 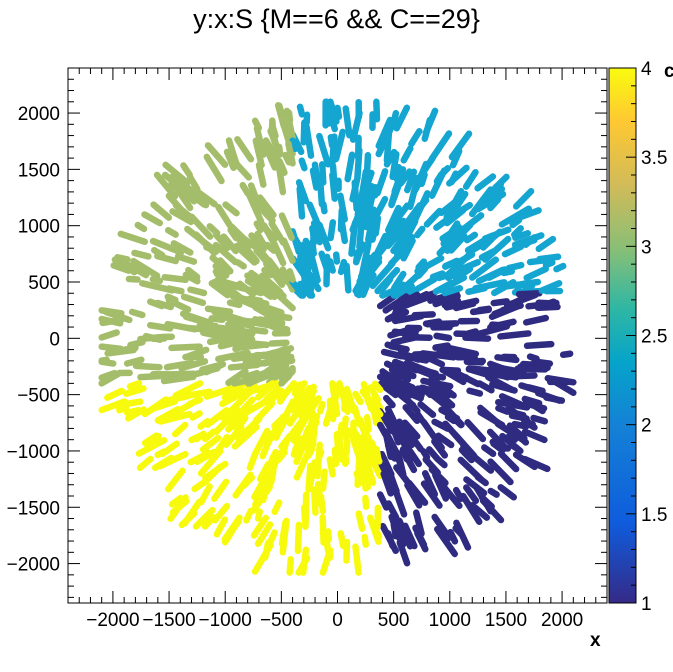 I want to click on color-tick-label: 4, so click(x=646, y=69).